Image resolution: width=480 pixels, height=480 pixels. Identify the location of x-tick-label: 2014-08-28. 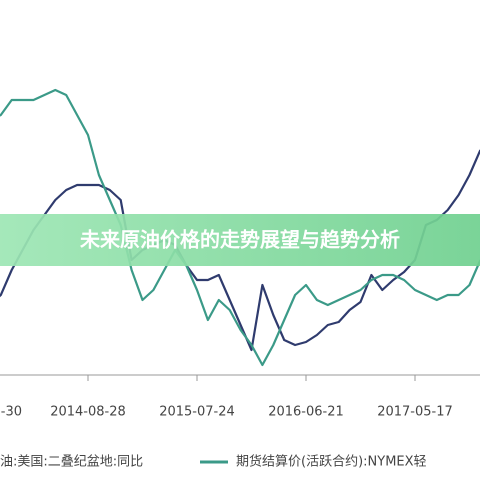
(88, 412).